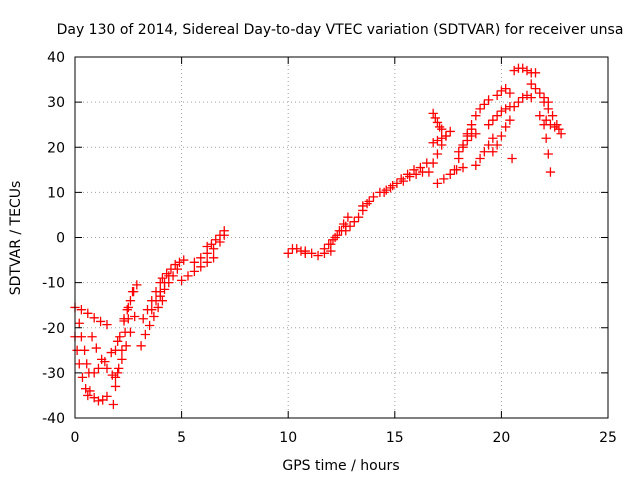  I want to click on series-arc-p, so click(197, 269).